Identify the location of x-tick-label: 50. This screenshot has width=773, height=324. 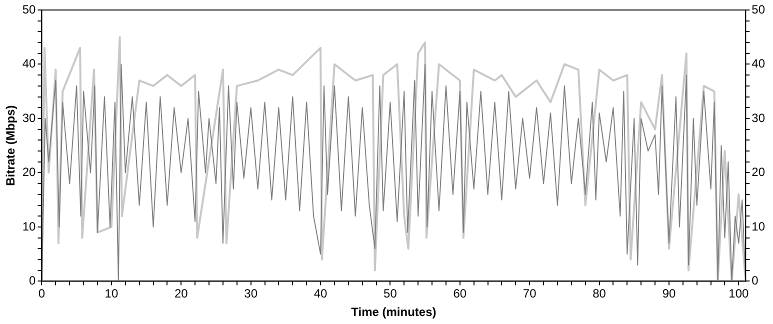
(391, 293).